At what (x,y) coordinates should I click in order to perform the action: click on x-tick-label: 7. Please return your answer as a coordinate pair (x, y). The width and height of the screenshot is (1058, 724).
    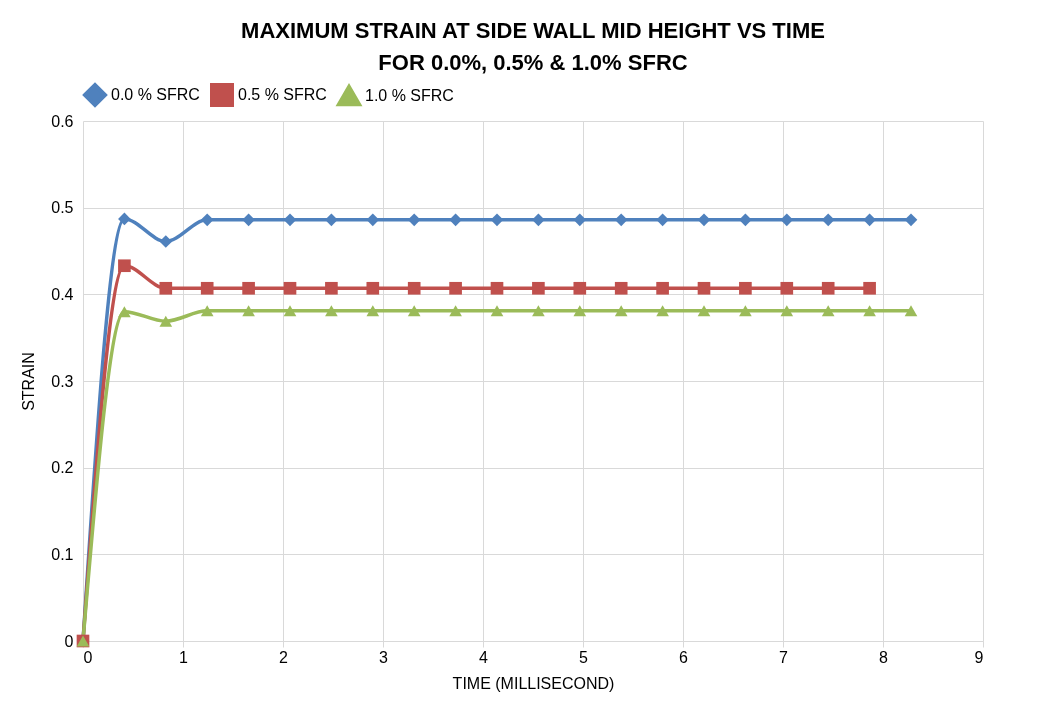
    Looking at the image, I should click on (784, 657).